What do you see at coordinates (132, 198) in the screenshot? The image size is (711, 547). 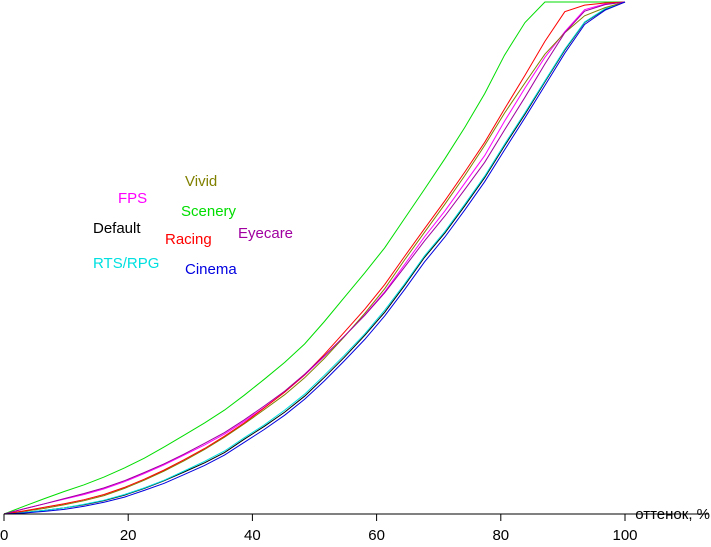 I see `series-label-fps: FPS` at bounding box center [132, 198].